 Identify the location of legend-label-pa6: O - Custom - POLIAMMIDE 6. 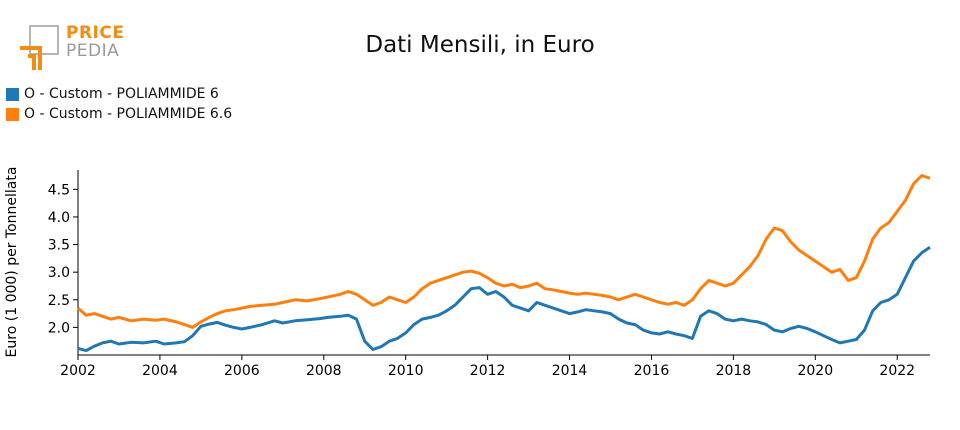
(121, 94).